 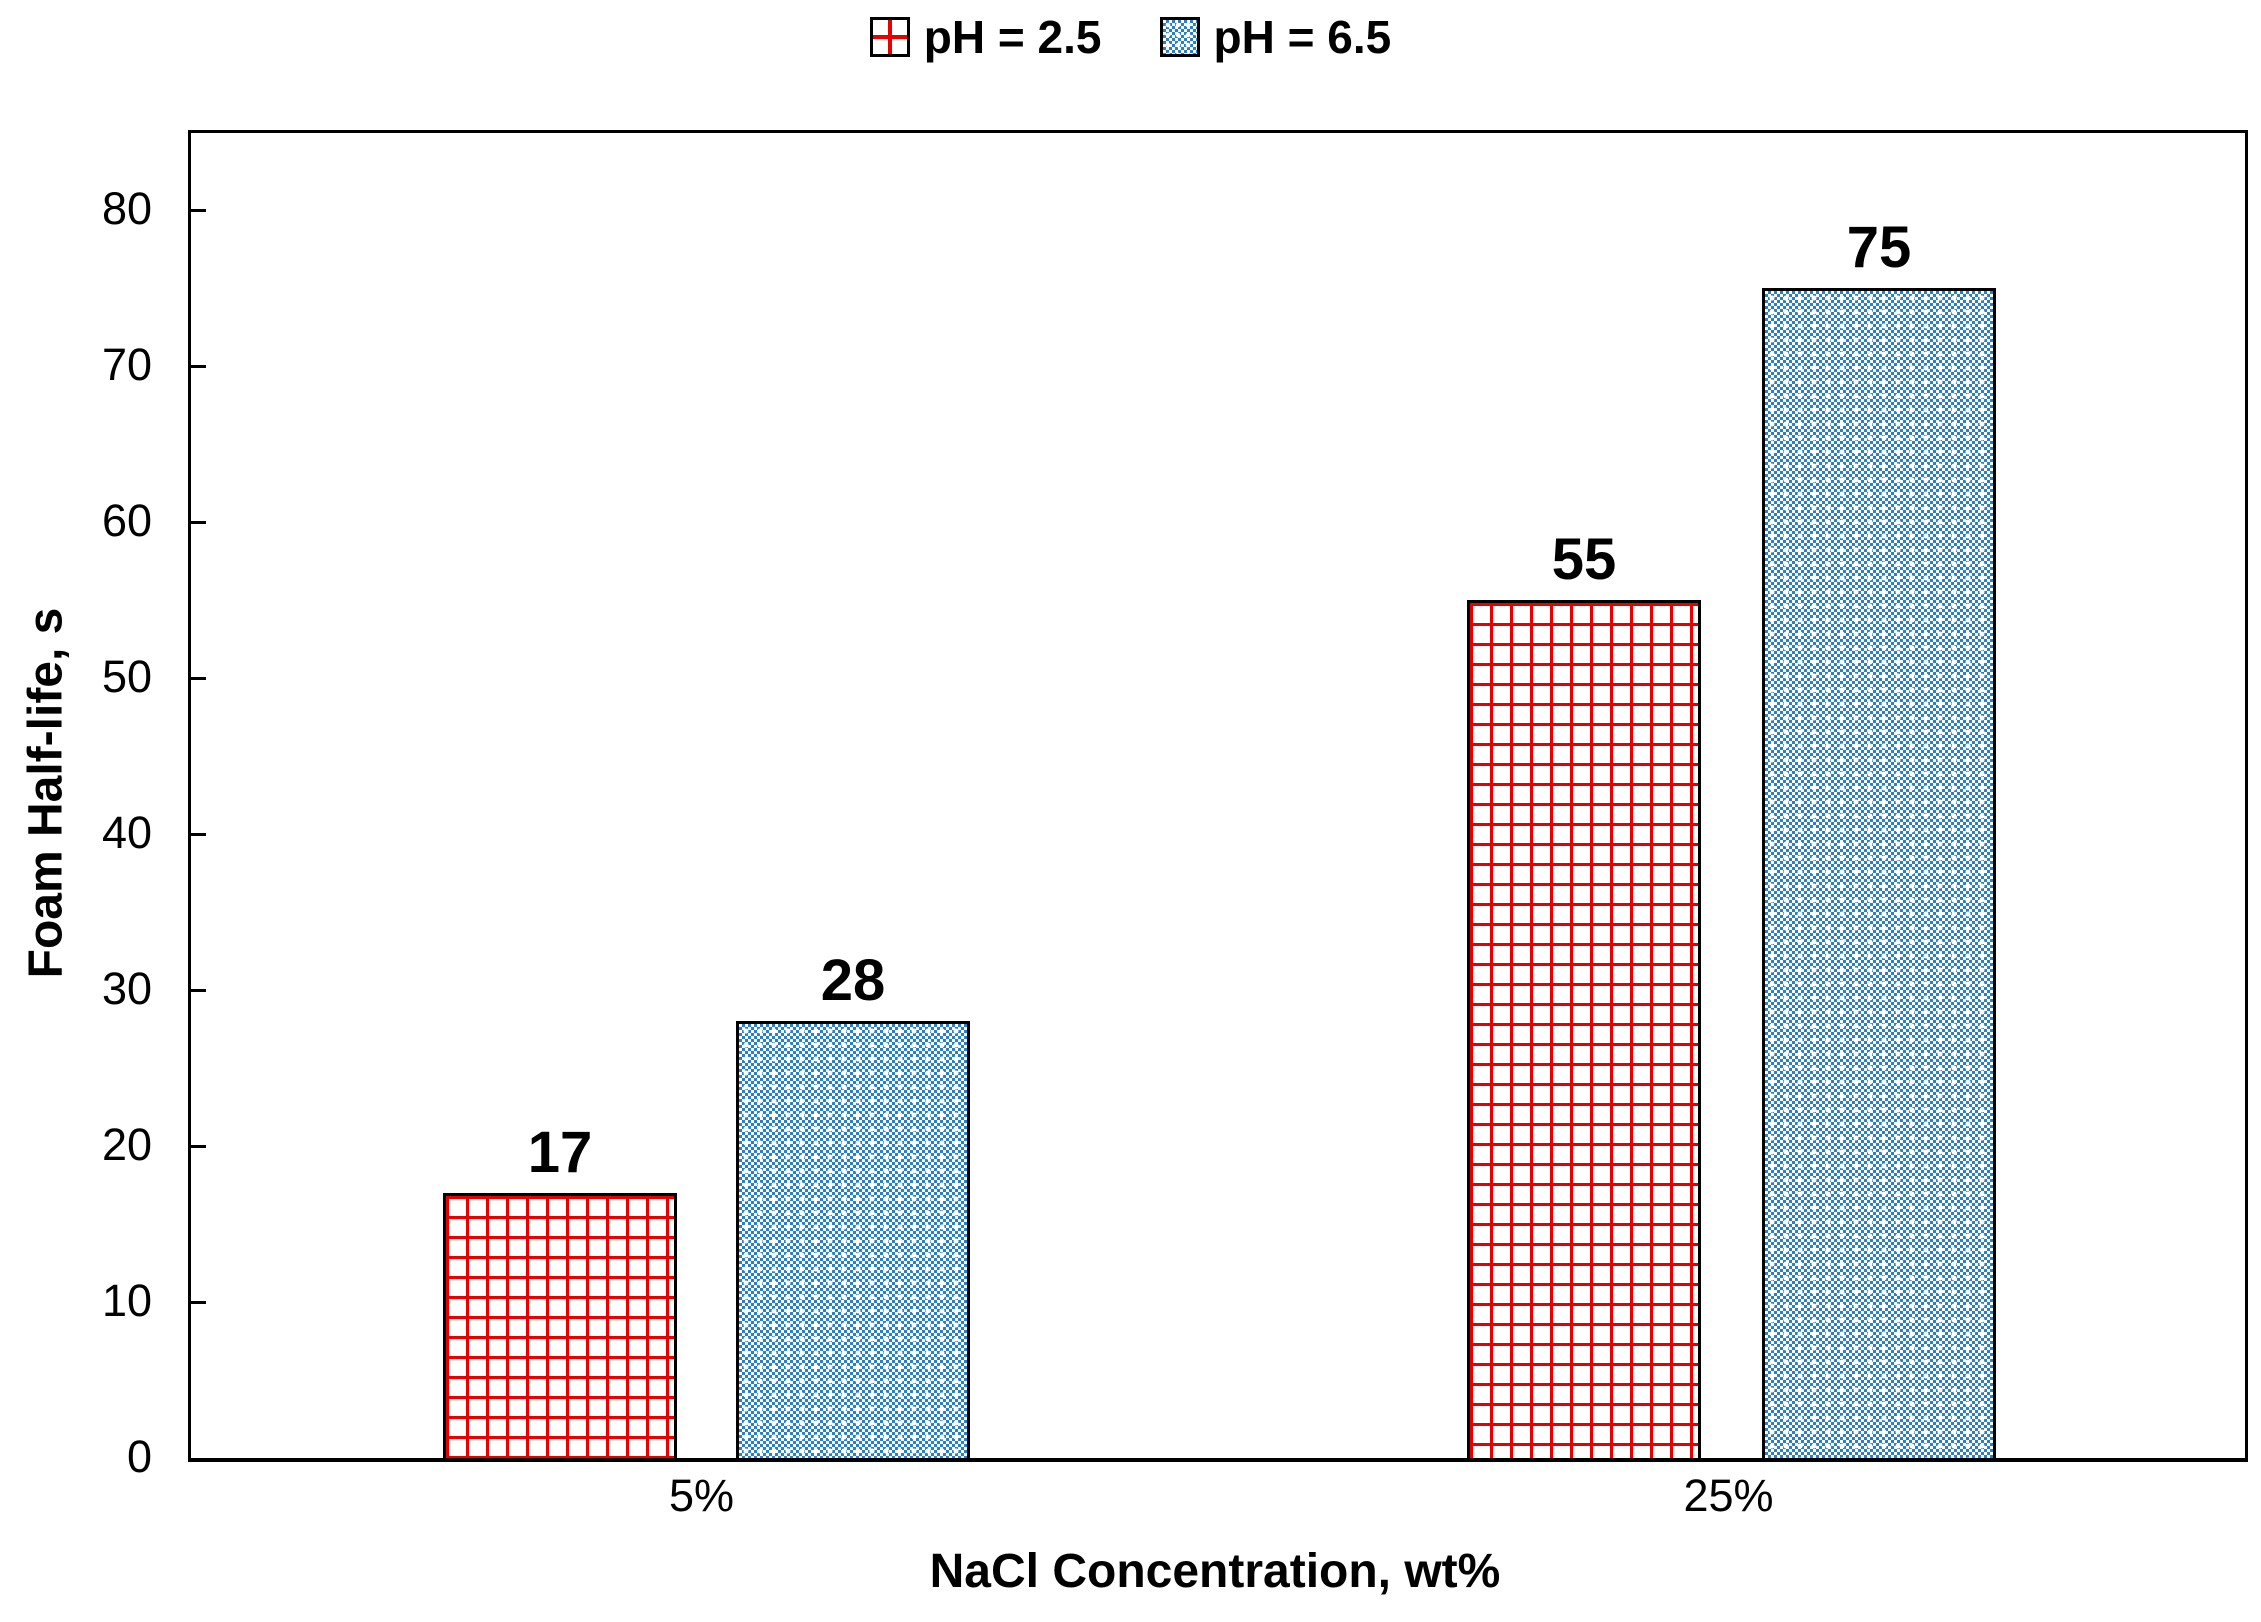 I want to click on legend-label-ph25: pH = 2.5, so click(x=1012, y=37).